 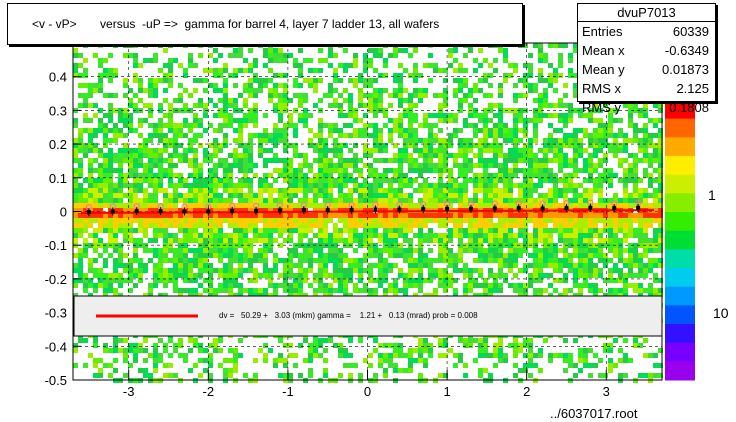 What do you see at coordinates (646, 31) in the screenshot?
I see `stats-row-entries: Entries 60339` at bounding box center [646, 31].